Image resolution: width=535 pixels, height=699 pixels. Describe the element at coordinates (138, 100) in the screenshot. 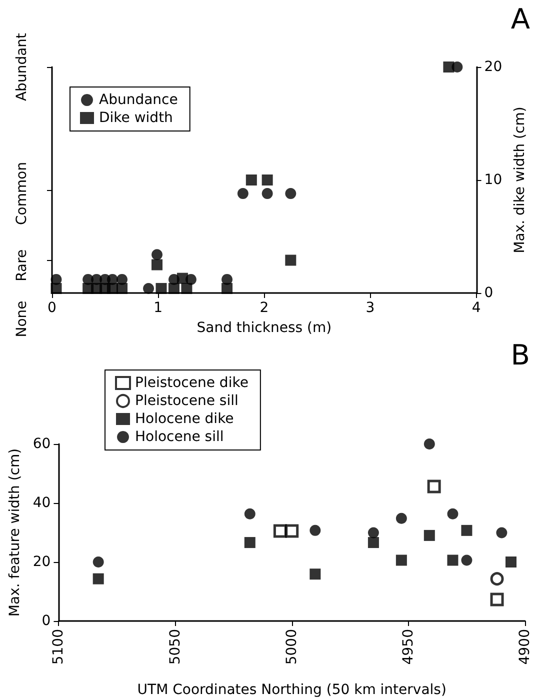

I see `legend-label: Abundance` at that location.